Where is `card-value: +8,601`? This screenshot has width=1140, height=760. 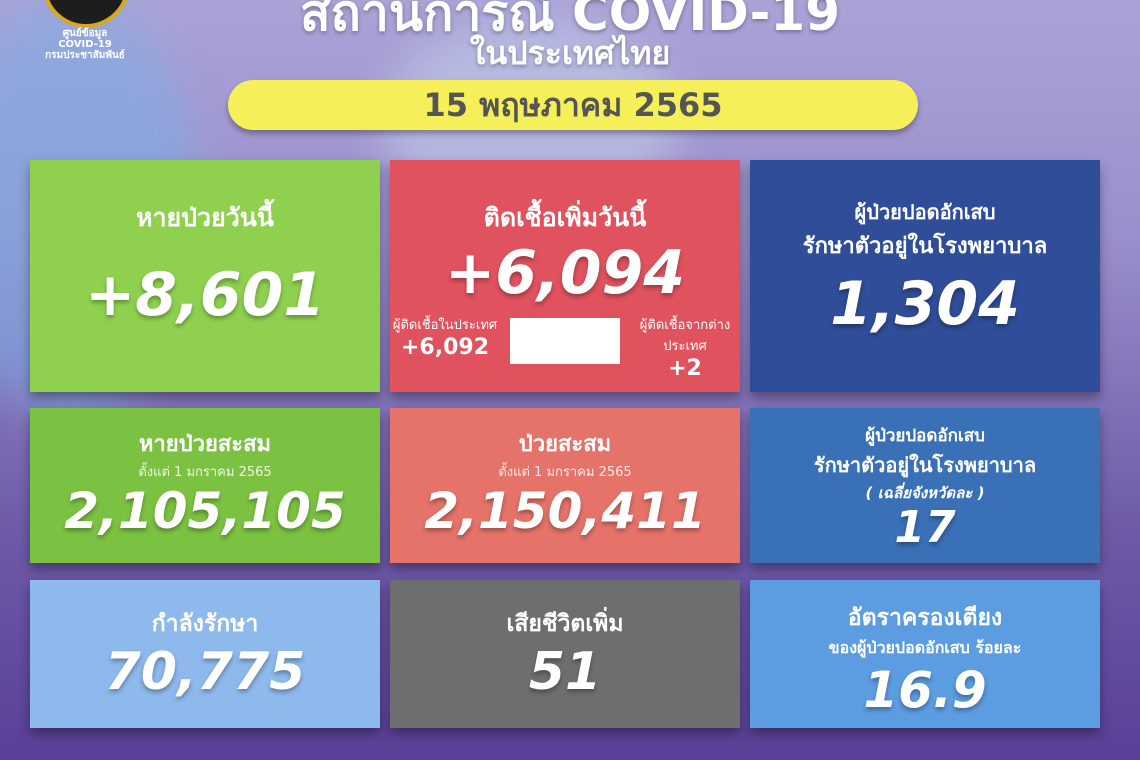
card-value: +8,601 is located at coordinates (205, 295).